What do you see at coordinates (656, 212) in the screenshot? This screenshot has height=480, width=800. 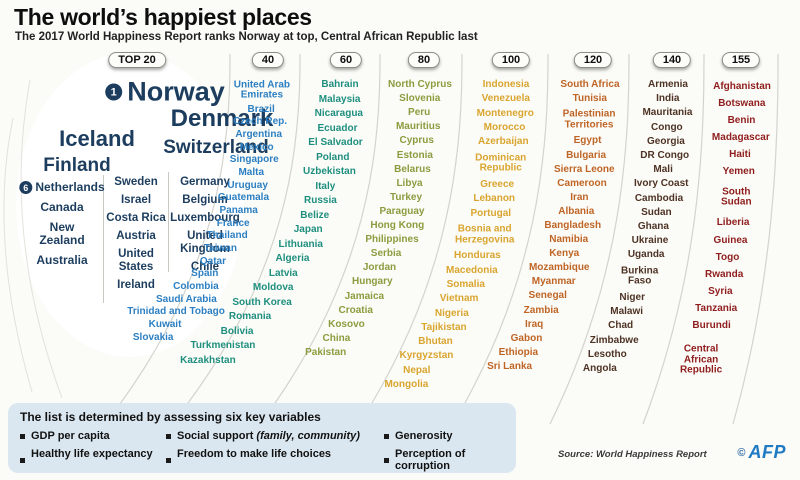 I see `country-label: Sudan` at bounding box center [656, 212].